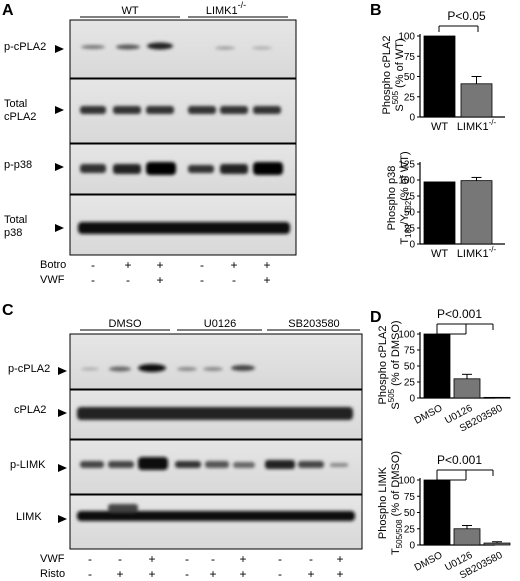 This screenshot has height=581, width=520. I want to click on cond-c-vwf-2: +, so click(151, 559).